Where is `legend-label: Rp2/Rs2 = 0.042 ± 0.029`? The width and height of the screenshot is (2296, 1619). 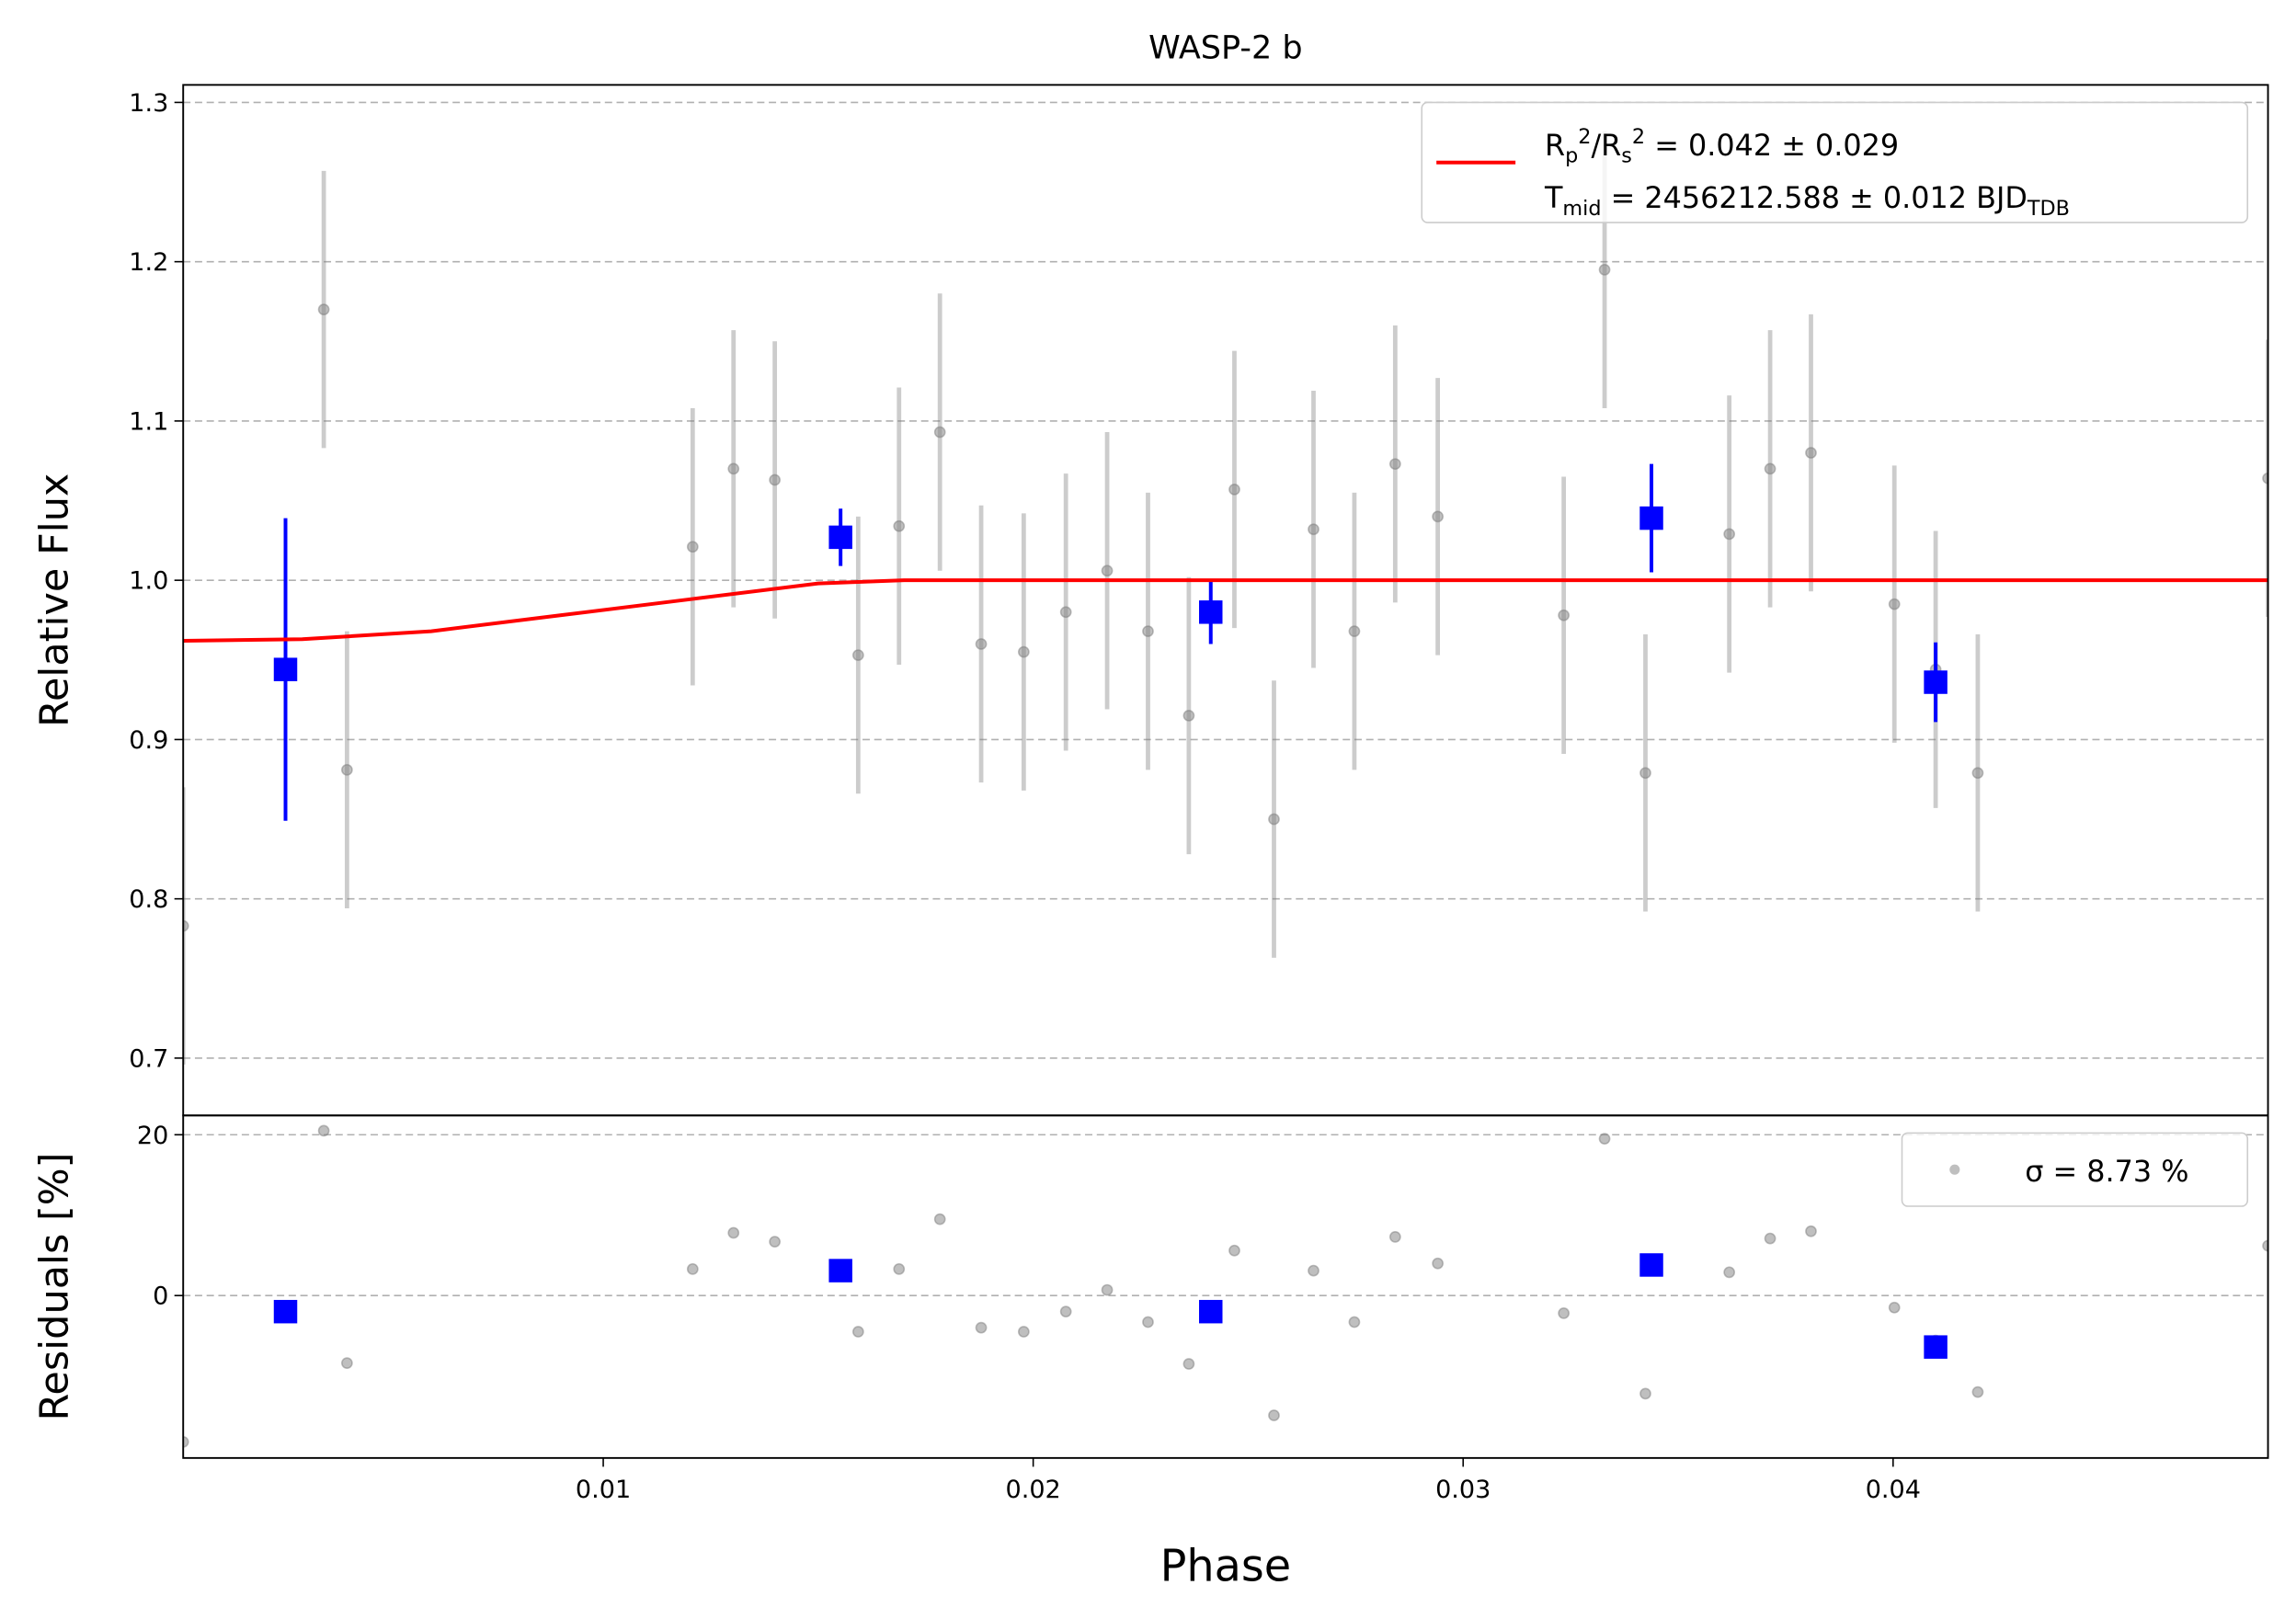
legend-label: Rp2/Rs2 = 0.042 ± 0.029 is located at coordinates (1722, 146).